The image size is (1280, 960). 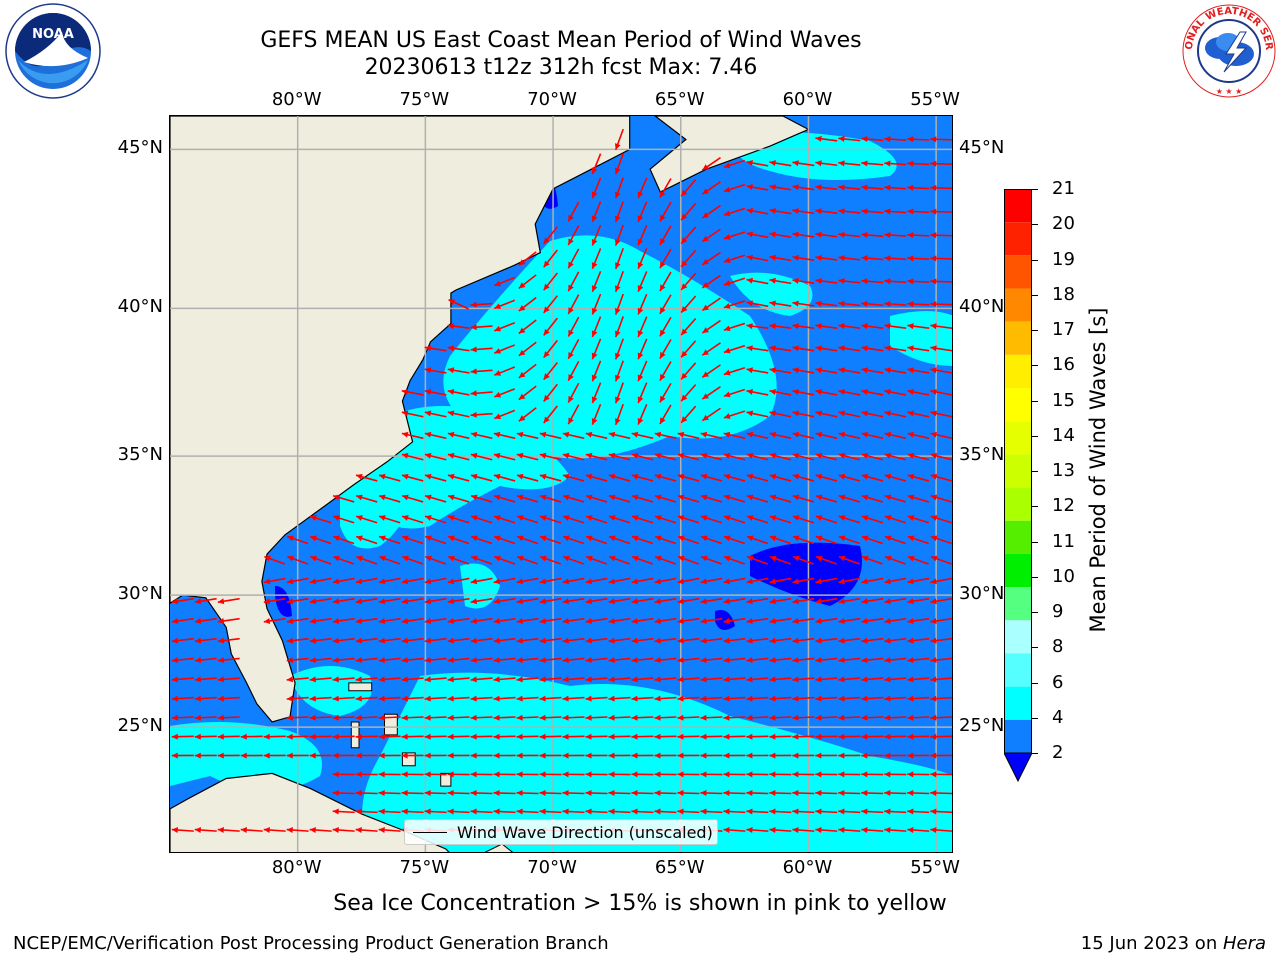 What do you see at coordinates (424, 99) in the screenshot?
I see `longitude-label: 75°W` at bounding box center [424, 99].